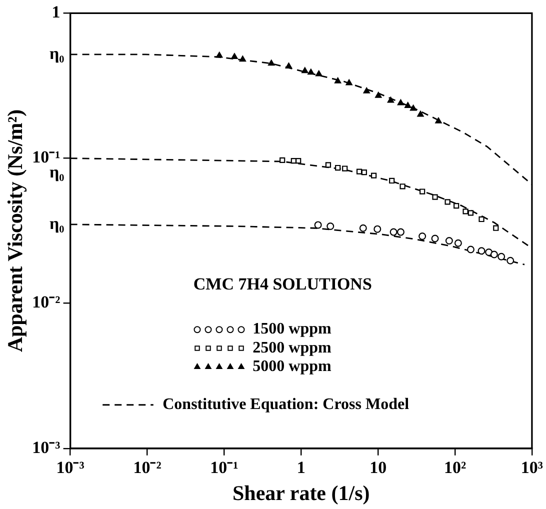 The image size is (546, 509). What do you see at coordinates (292, 347) in the screenshot?
I see `legend-label: 2500 wppm` at bounding box center [292, 347].